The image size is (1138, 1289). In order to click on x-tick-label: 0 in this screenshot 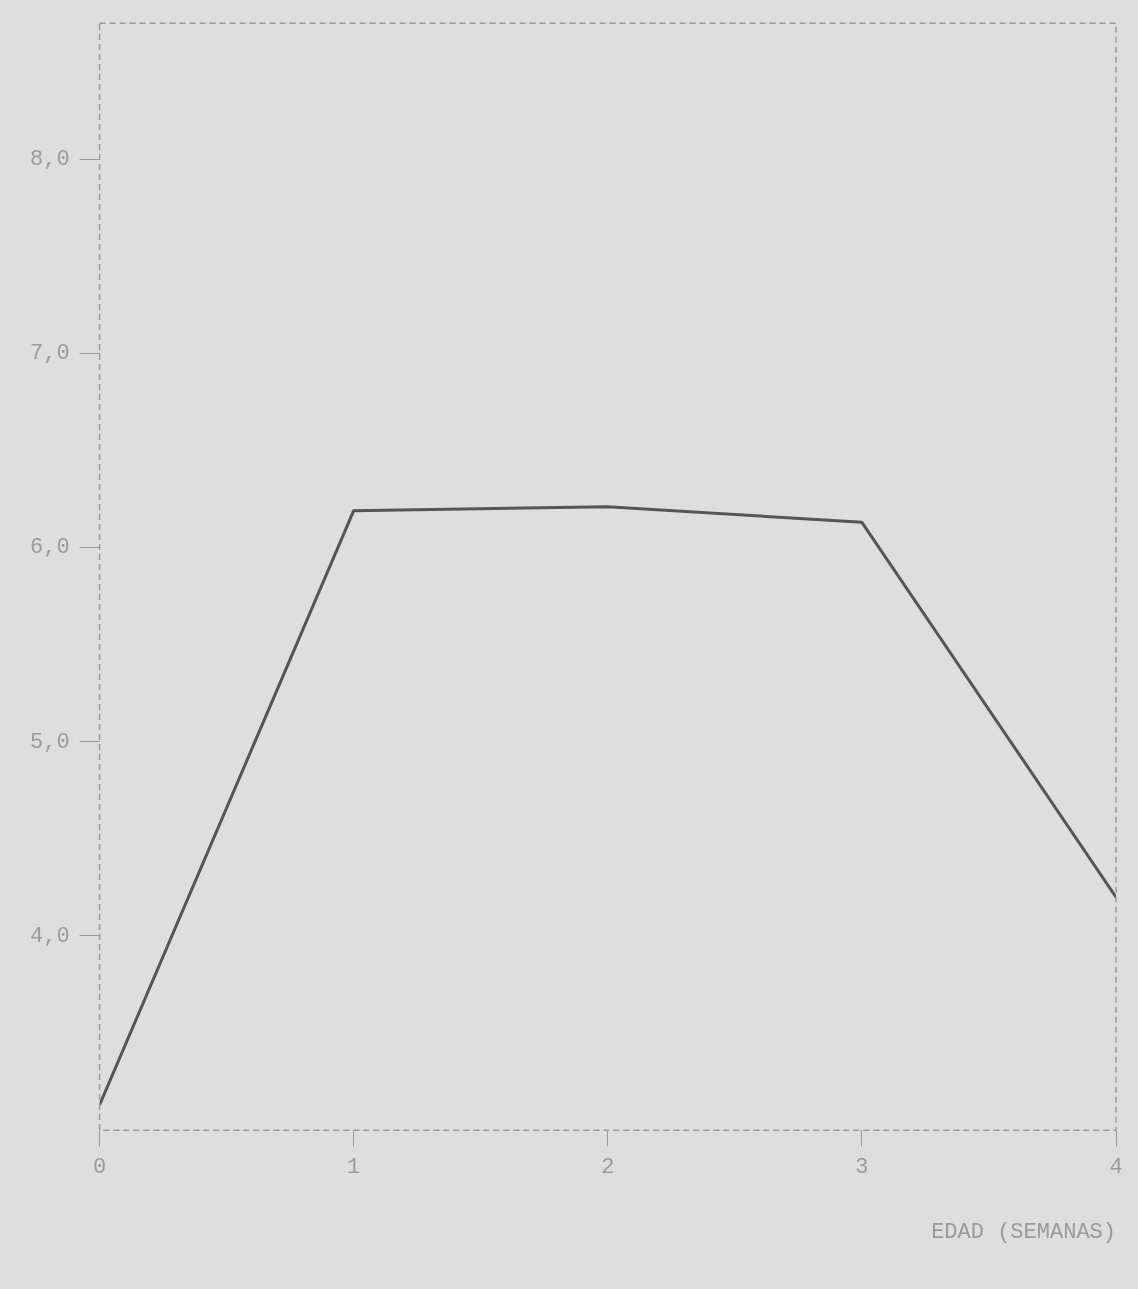, I will do `click(100, 1168)`.